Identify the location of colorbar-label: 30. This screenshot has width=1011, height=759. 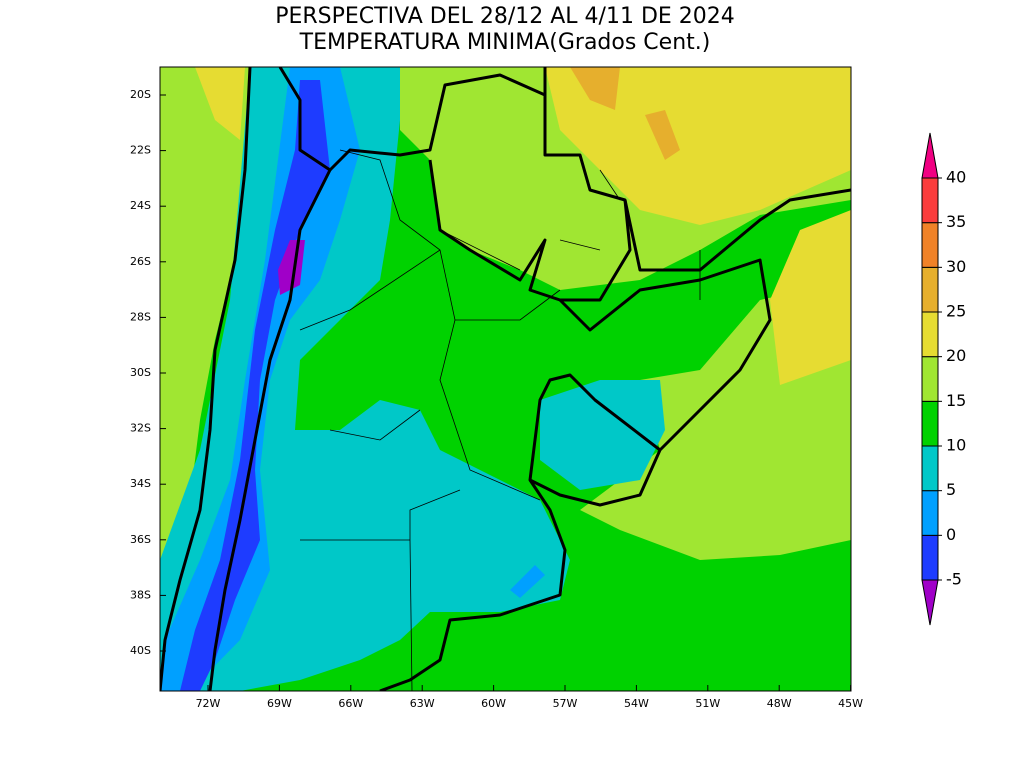
(956, 266).